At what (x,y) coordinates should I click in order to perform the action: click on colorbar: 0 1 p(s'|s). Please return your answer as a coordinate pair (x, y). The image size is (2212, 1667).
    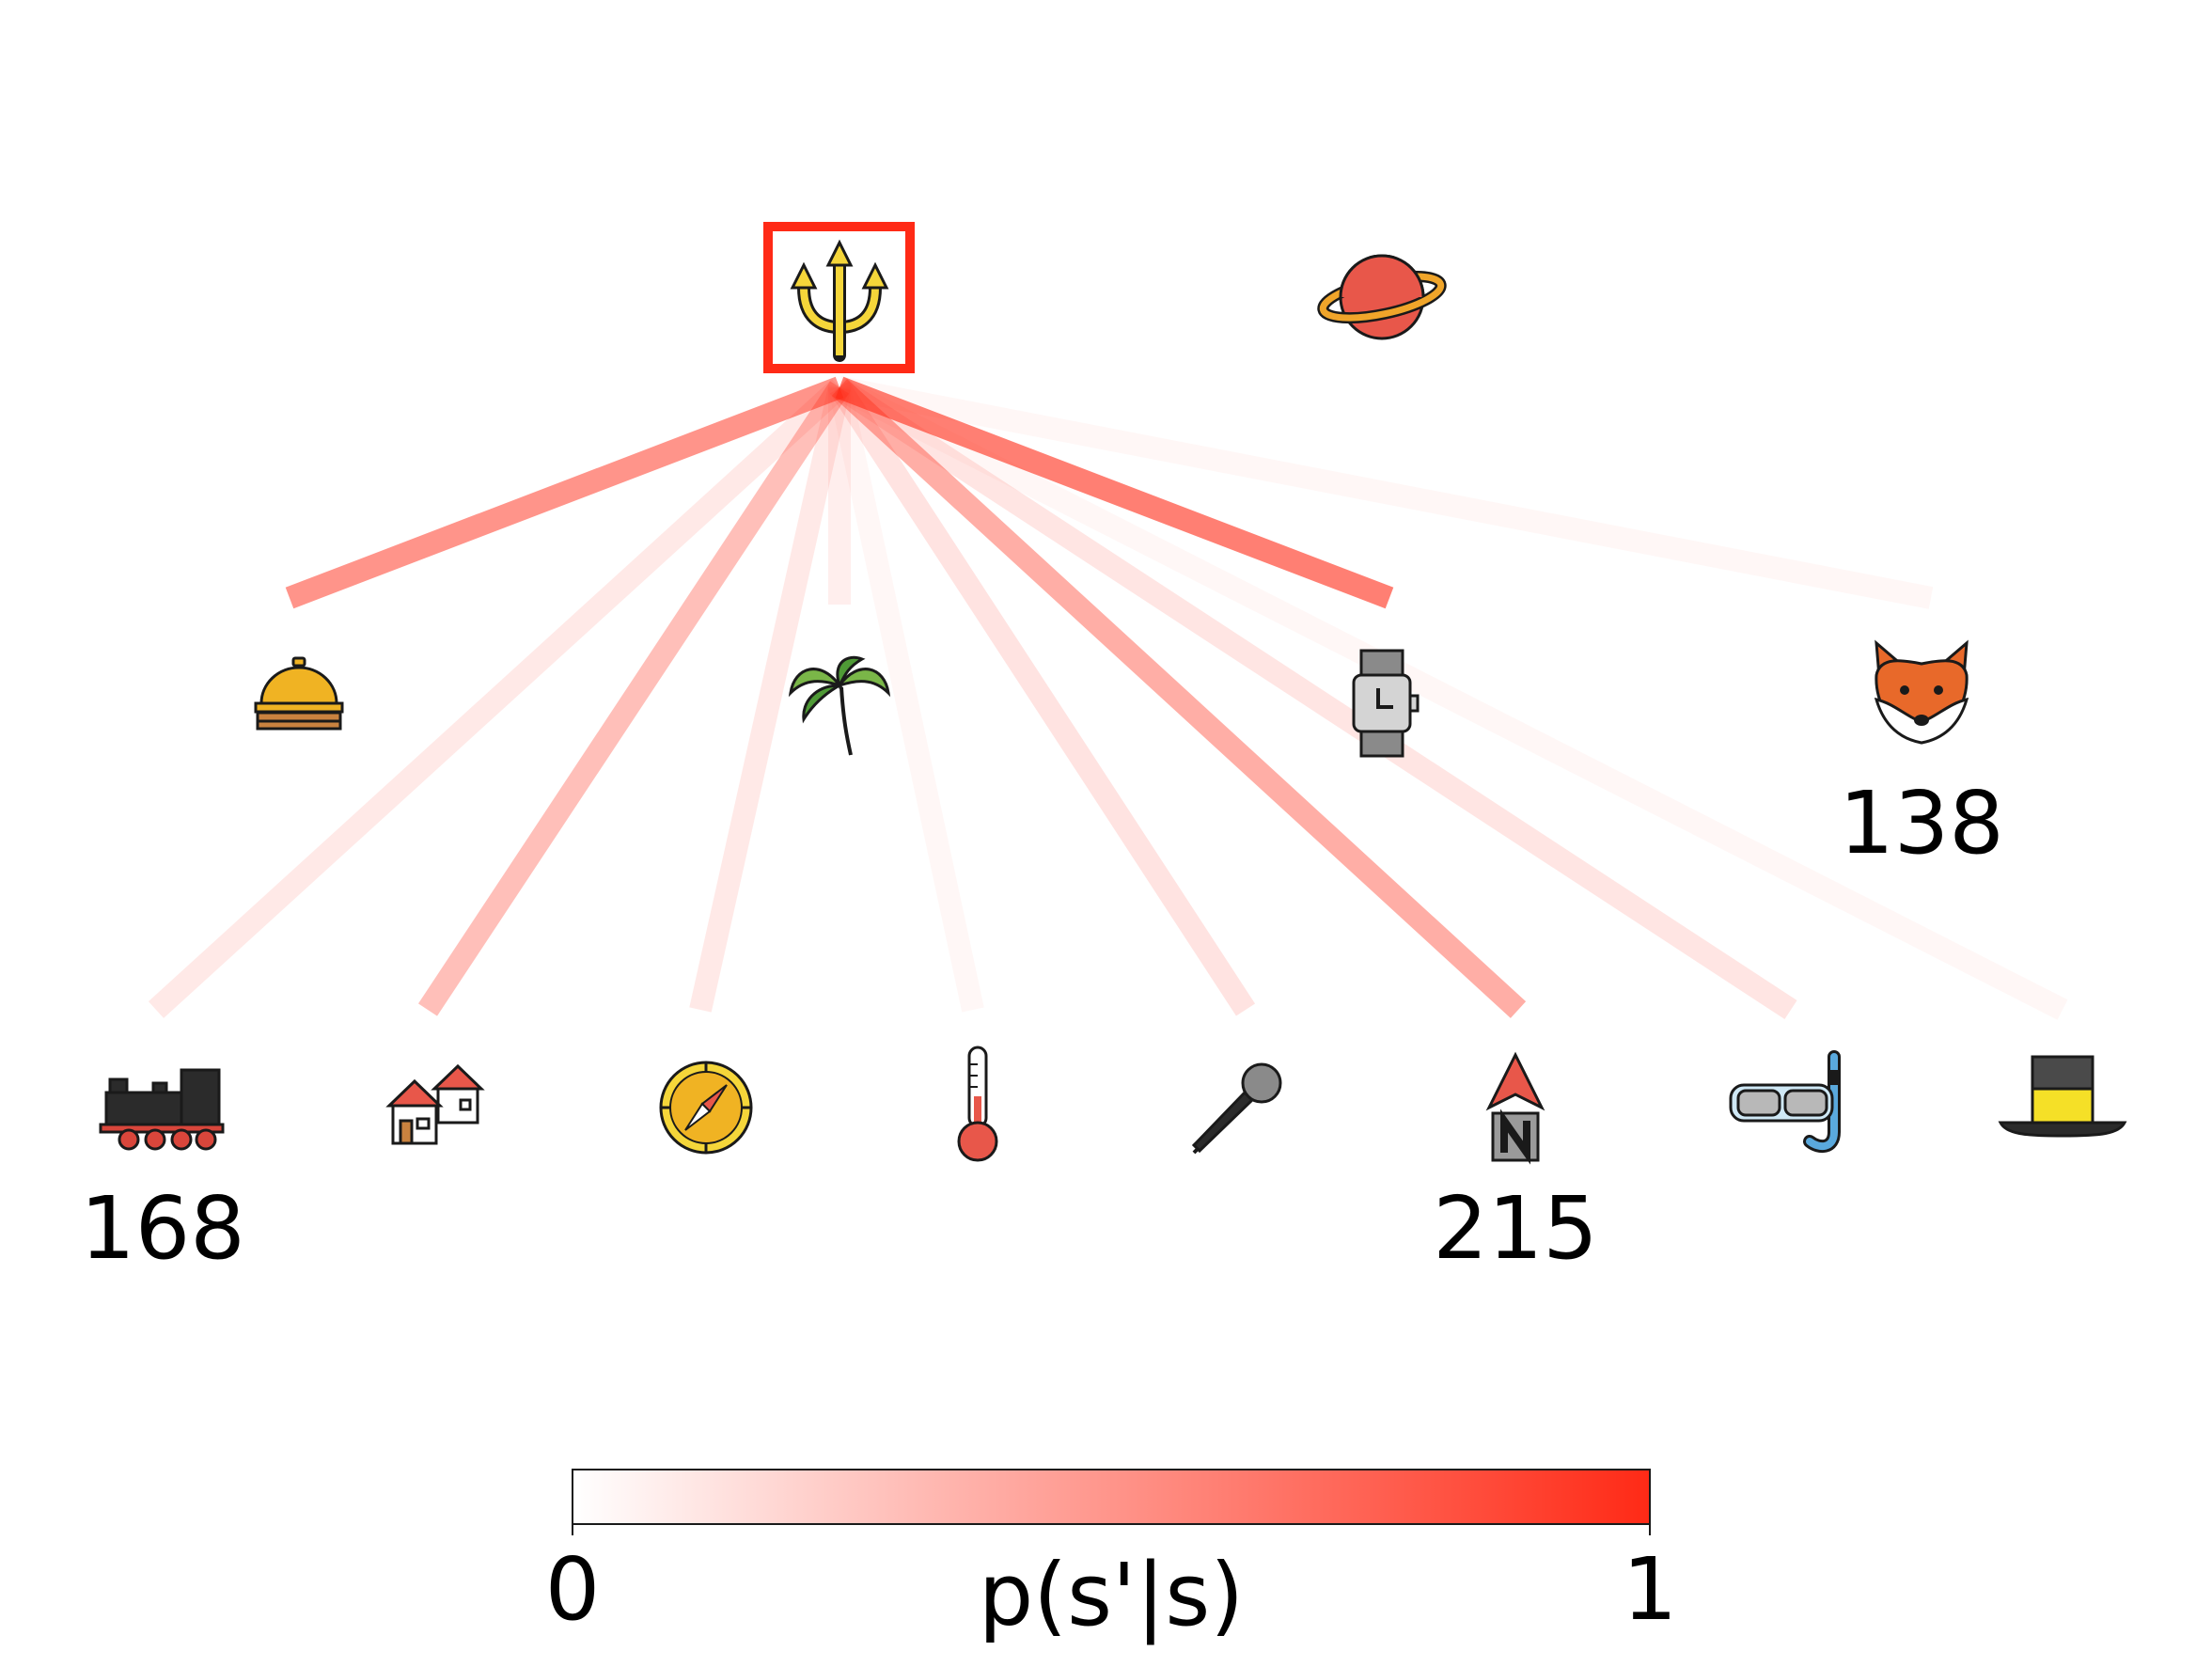
    Looking at the image, I should click on (1111, 1557).